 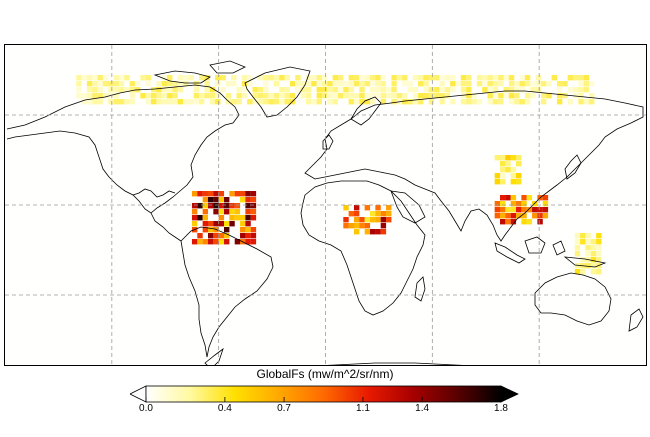 I want to click on colorbar-max-arrow, so click(x=509, y=394).